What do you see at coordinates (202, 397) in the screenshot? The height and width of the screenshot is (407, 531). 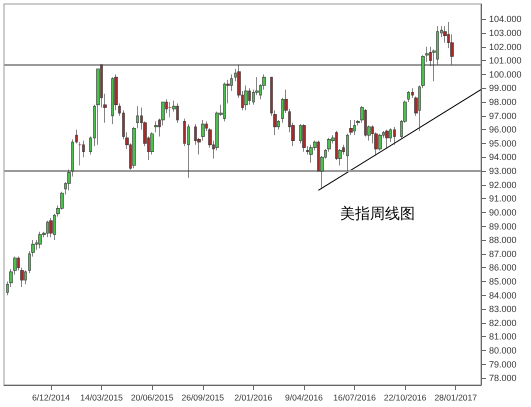 I see `x-tick-label: 26/09/2015` at bounding box center [202, 397].